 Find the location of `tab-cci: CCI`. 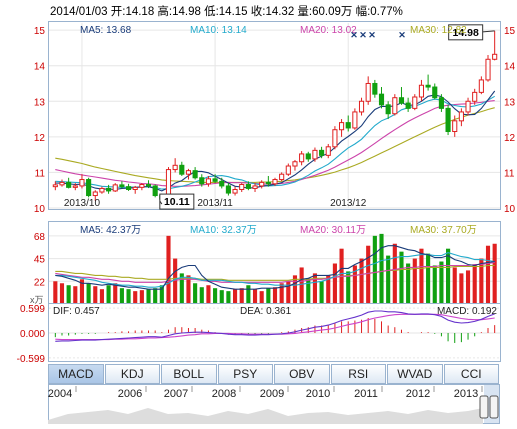

tab-cci: CCI is located at coordinates (471, 374).